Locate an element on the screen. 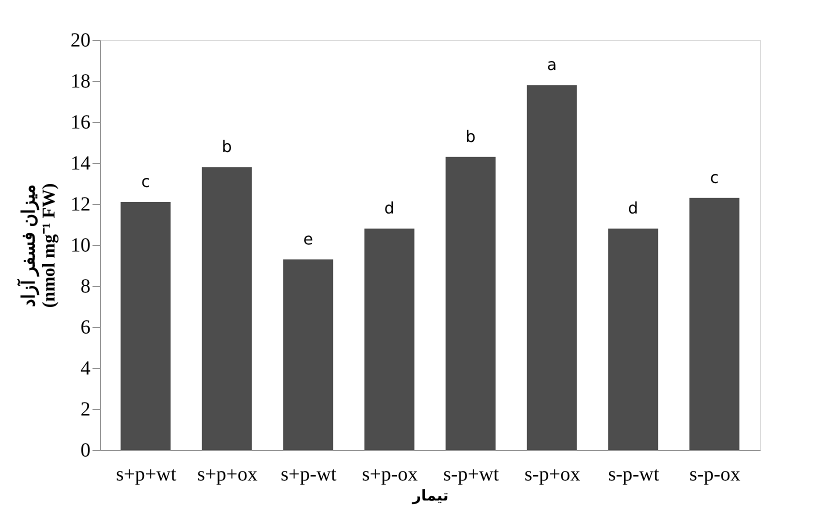  x-tick-label: s+p-ox is located at coordinates (390, 475).